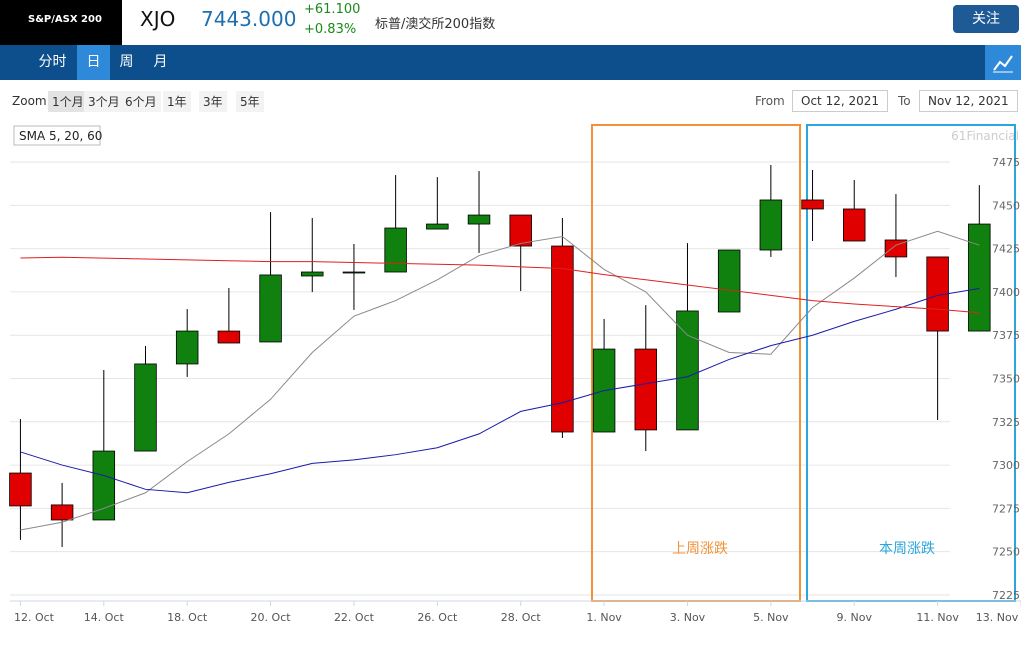 The image size is (1021, 645). What do you see at coordinates (1006, 205) in the screenshot?
I see `y-tick-label: 7450` at bounding box center [1006, 205].